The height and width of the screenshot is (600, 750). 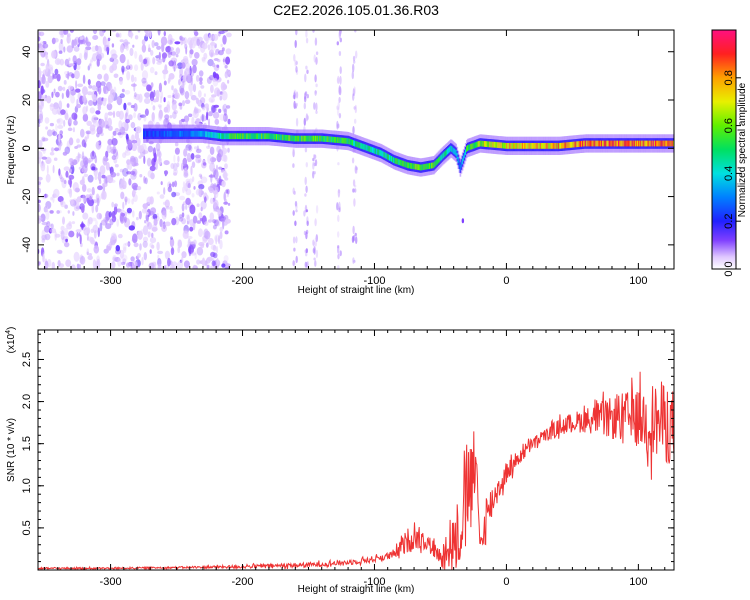 I want to click on spectrogram-y-tick-label: -40, so click(x=27, y=245).